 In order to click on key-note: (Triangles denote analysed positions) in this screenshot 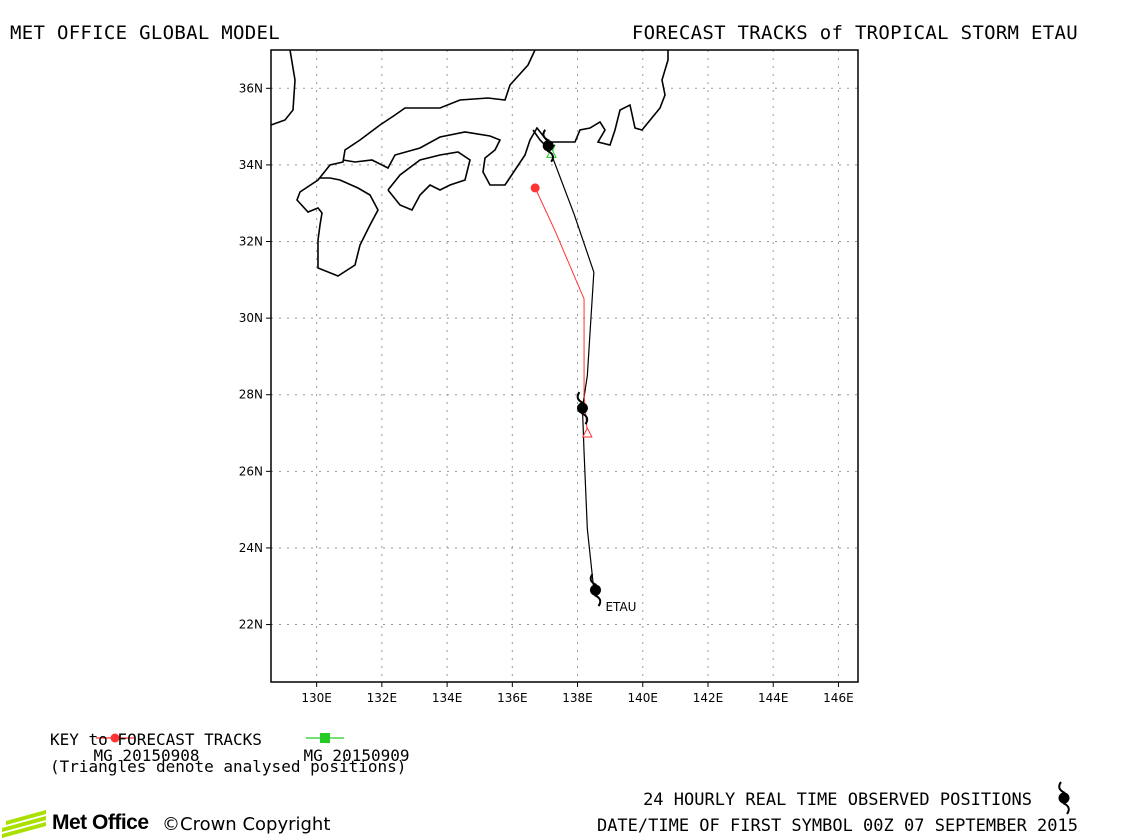, I will do `click(228, 766)`.